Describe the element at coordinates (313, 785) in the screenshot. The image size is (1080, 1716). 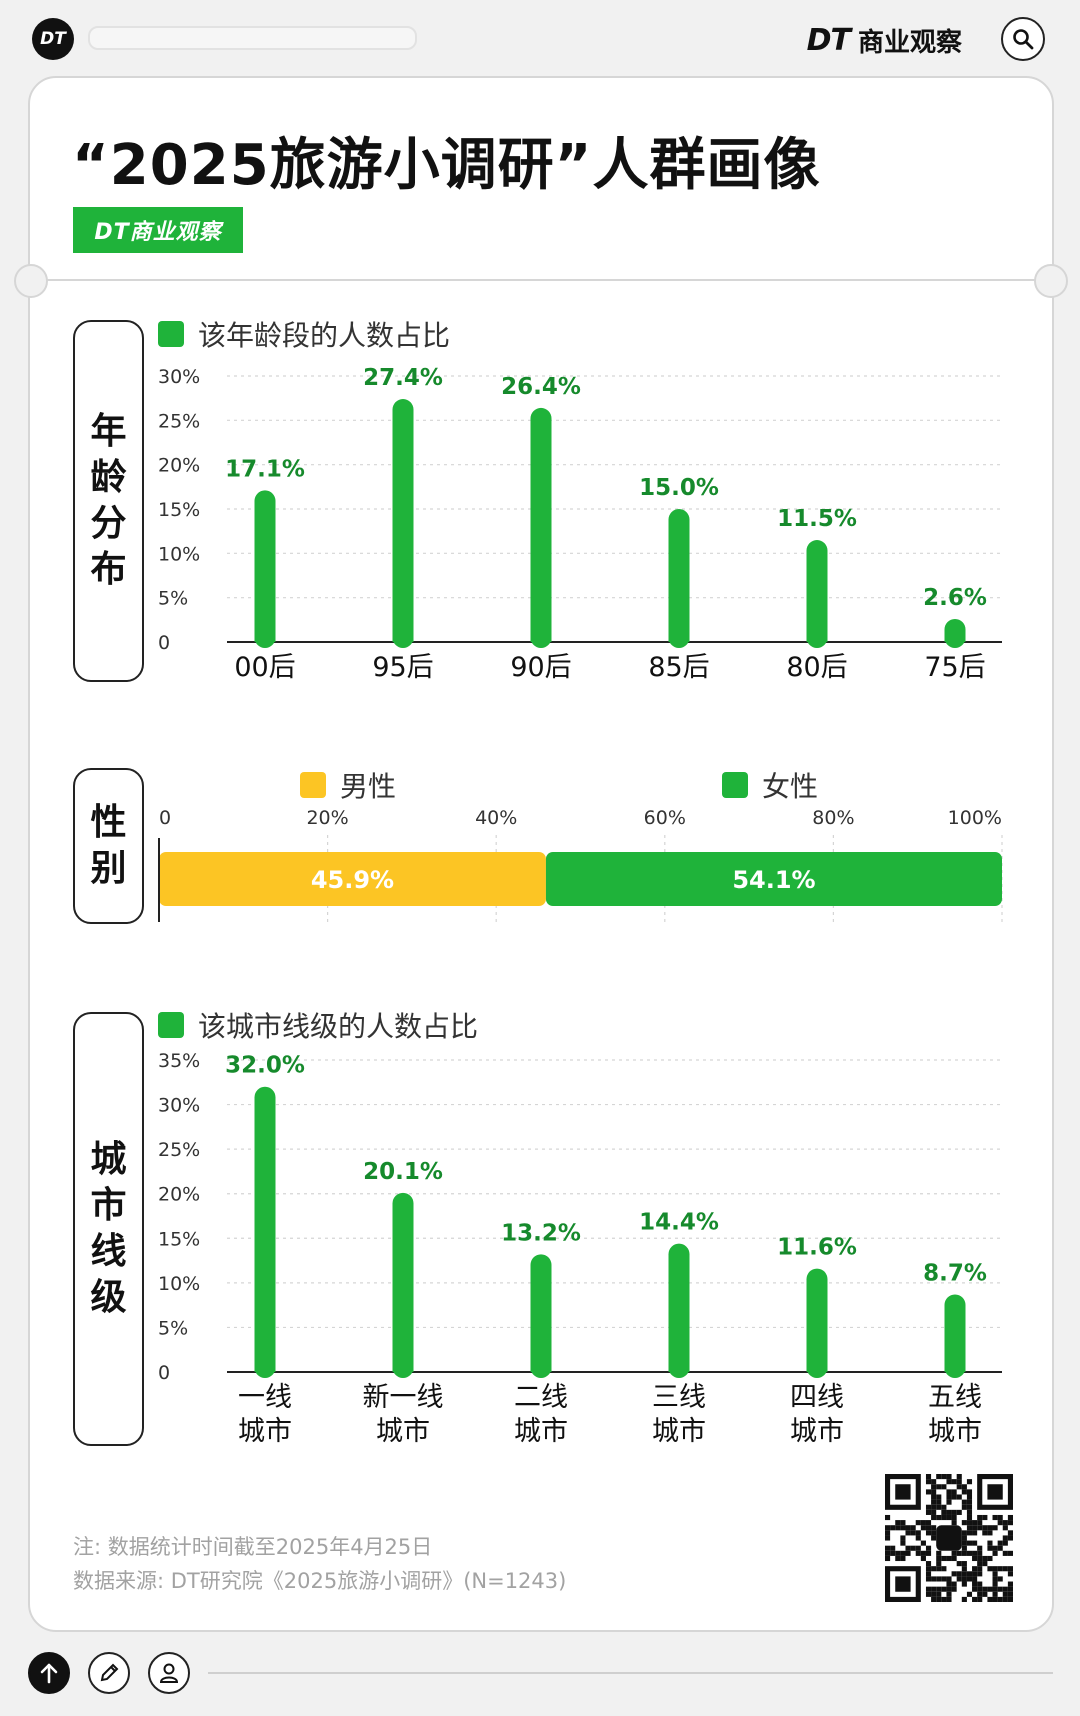
I see `legend-swatch-yellow` at that location.